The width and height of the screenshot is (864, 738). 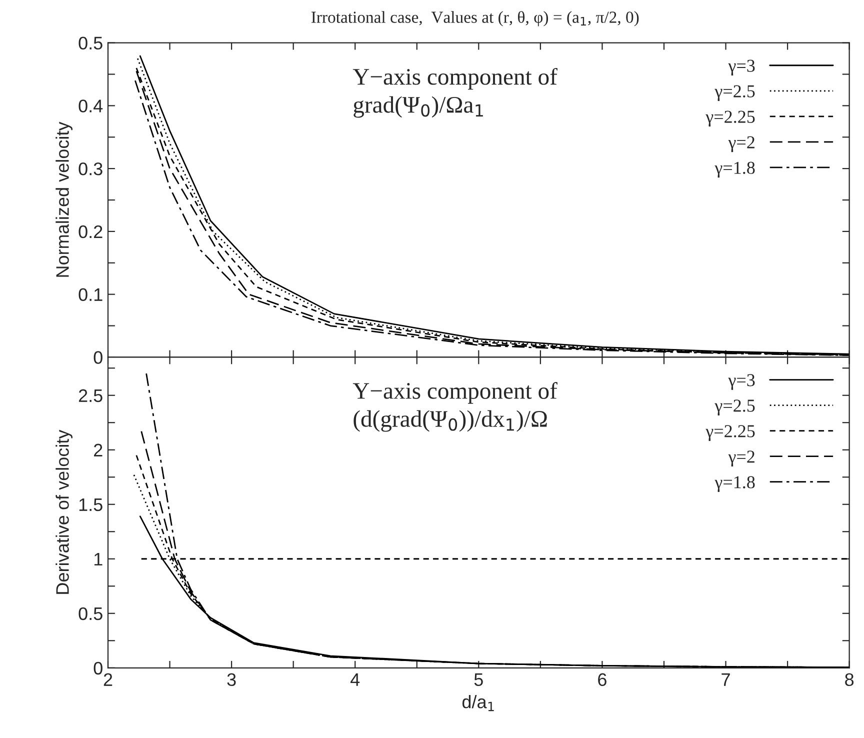 I want to click on y-tick-label: 1.5, so click(x=90, y=505).